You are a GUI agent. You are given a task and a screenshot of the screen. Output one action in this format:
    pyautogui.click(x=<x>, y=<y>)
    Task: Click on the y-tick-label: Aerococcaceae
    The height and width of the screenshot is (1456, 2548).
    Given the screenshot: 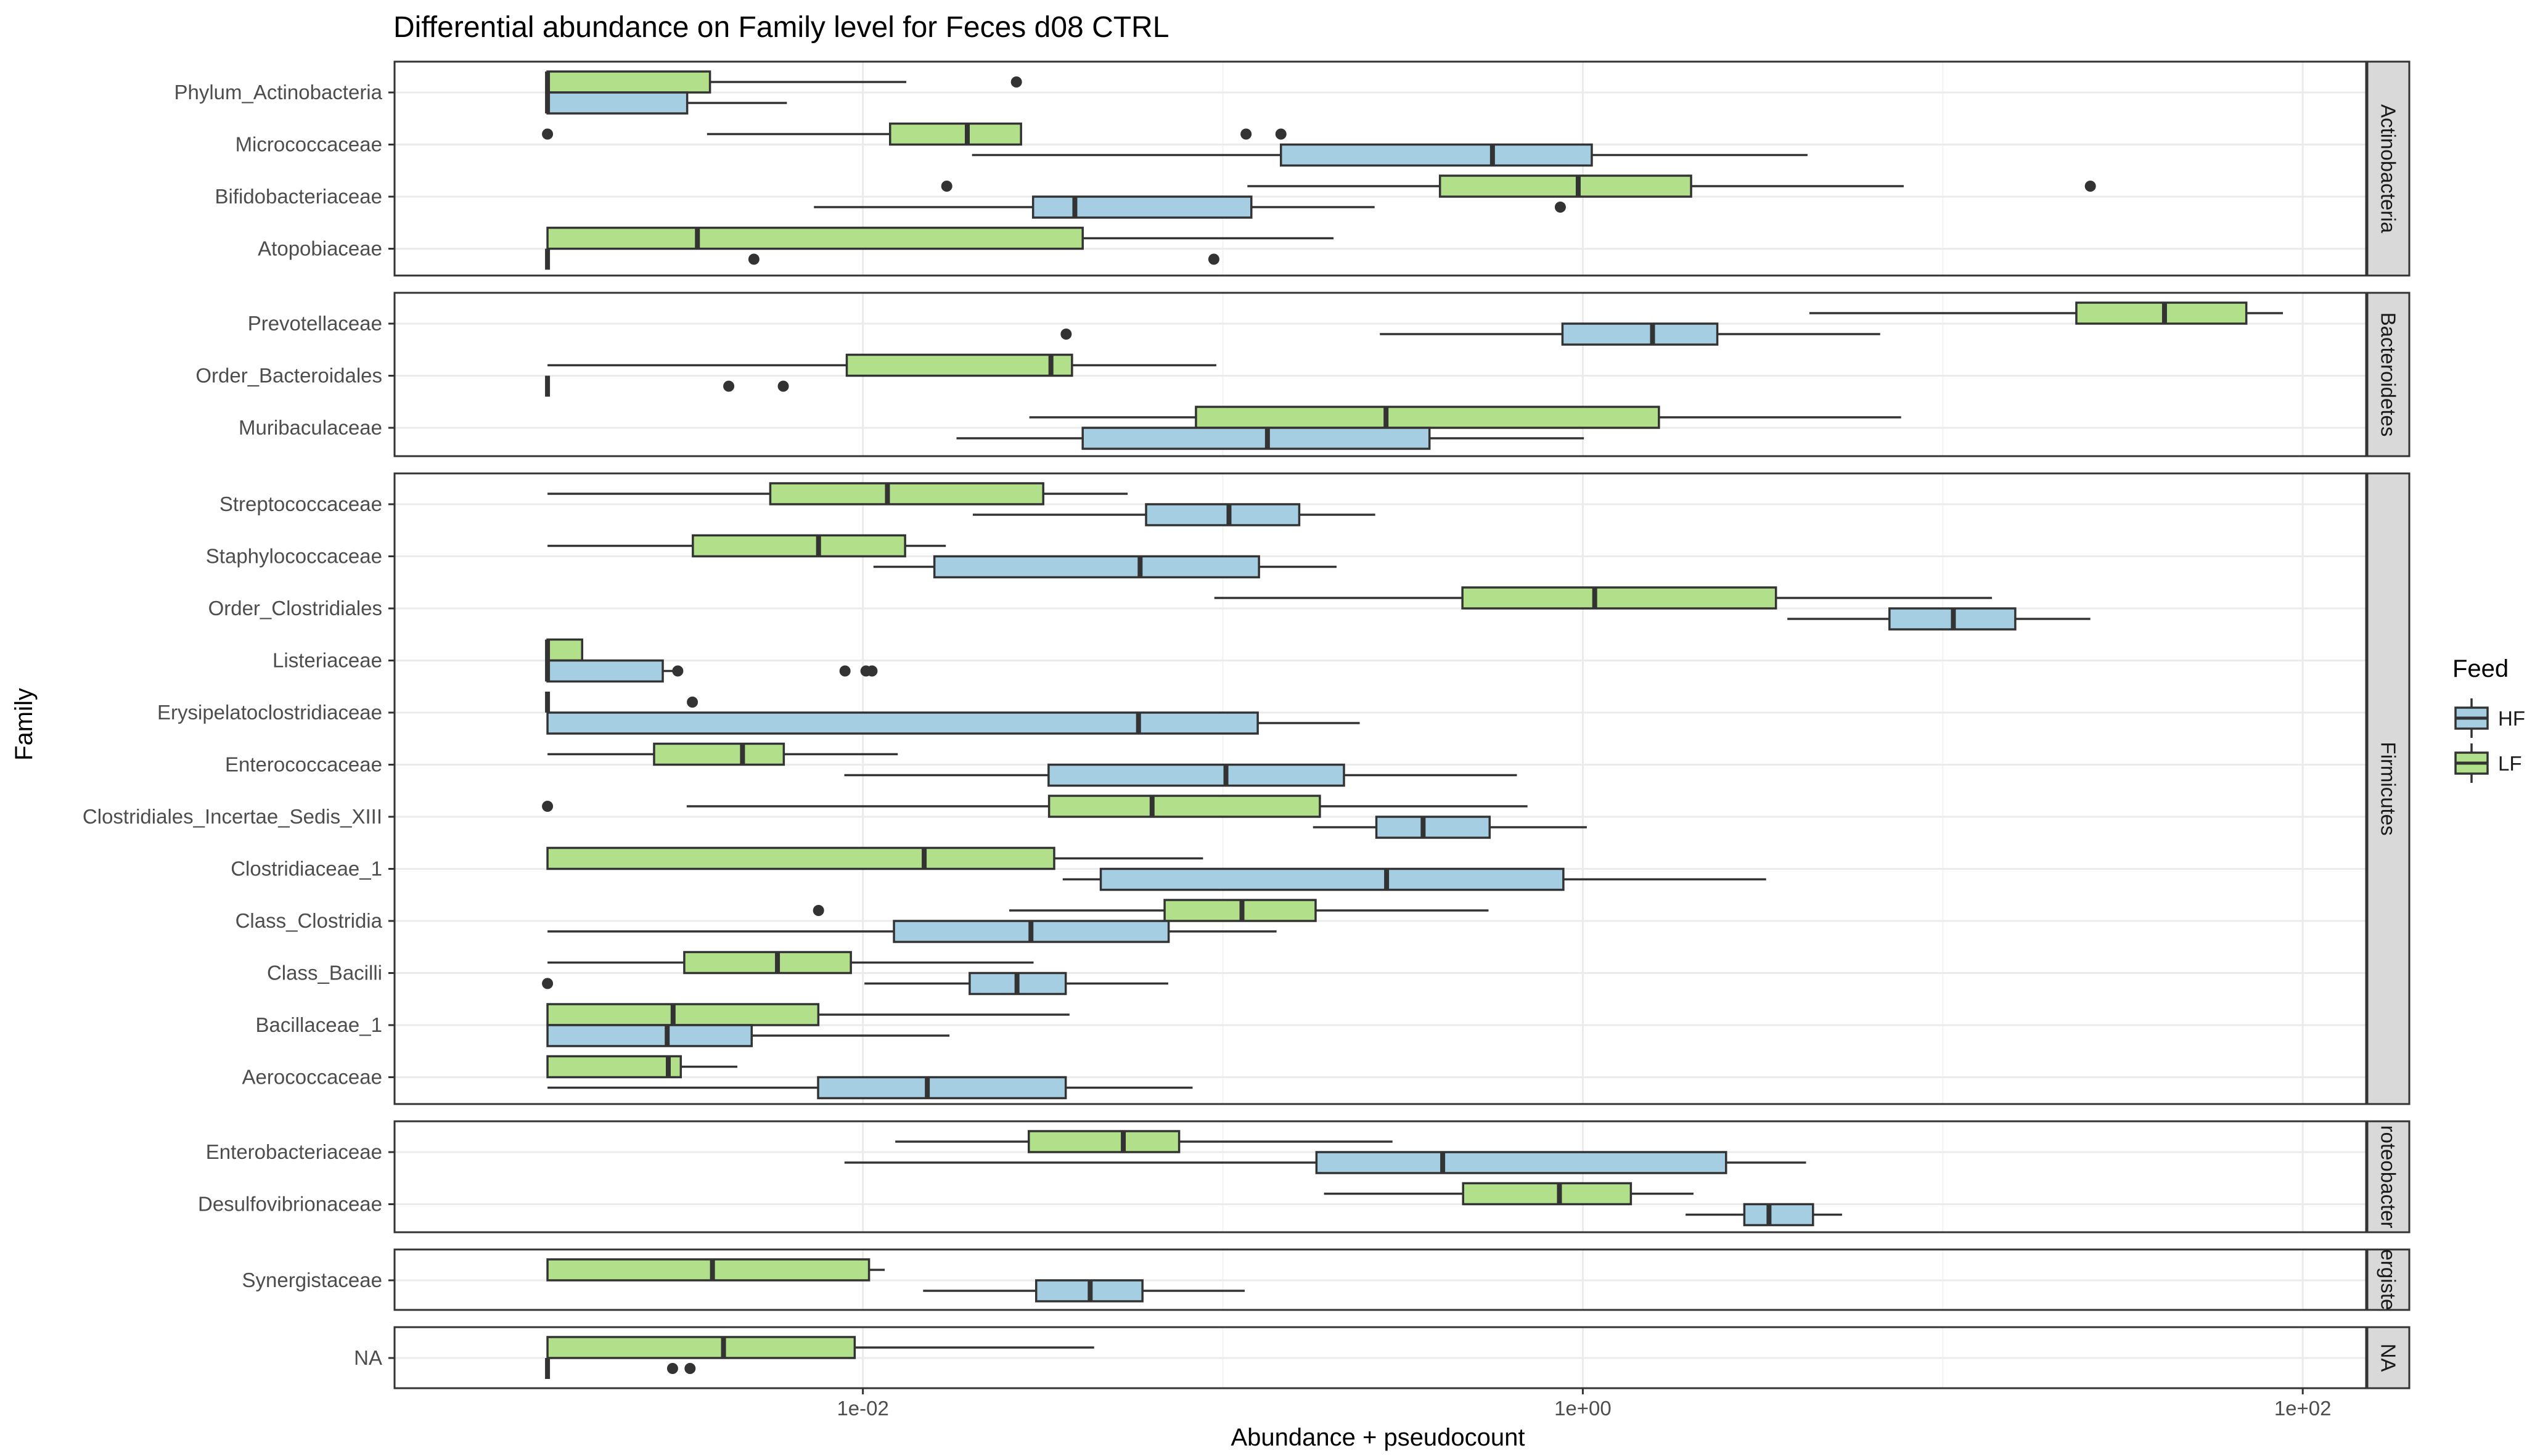 What is the action you would take?
    pyautogui.click(x=312, y=1078)
    